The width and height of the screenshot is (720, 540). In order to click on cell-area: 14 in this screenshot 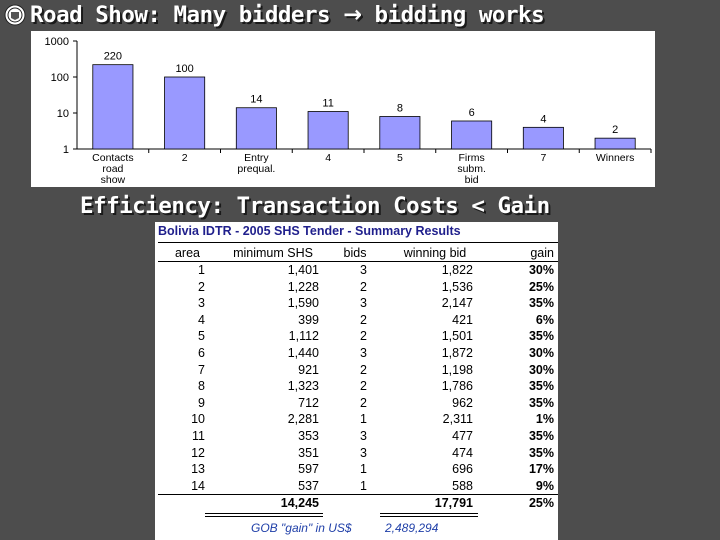, I will do `click(198, 485)`.